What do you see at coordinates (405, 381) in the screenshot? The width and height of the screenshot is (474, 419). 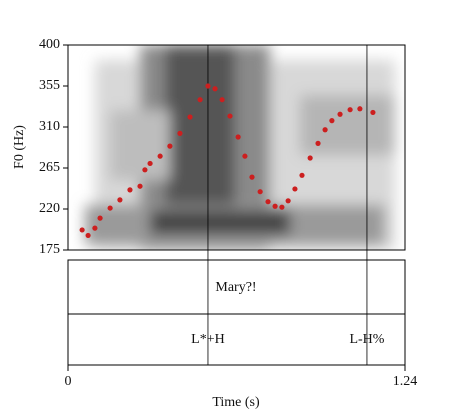 I see `x-tick-label: 1.24` at bounding box center [405, 381].